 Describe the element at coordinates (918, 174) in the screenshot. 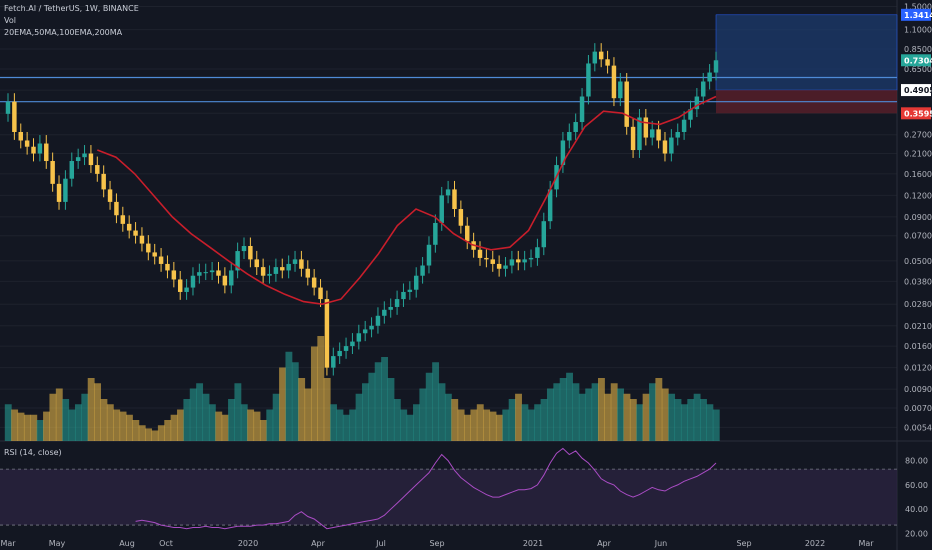

I see `price-tick-label: 0.1600` at that location.